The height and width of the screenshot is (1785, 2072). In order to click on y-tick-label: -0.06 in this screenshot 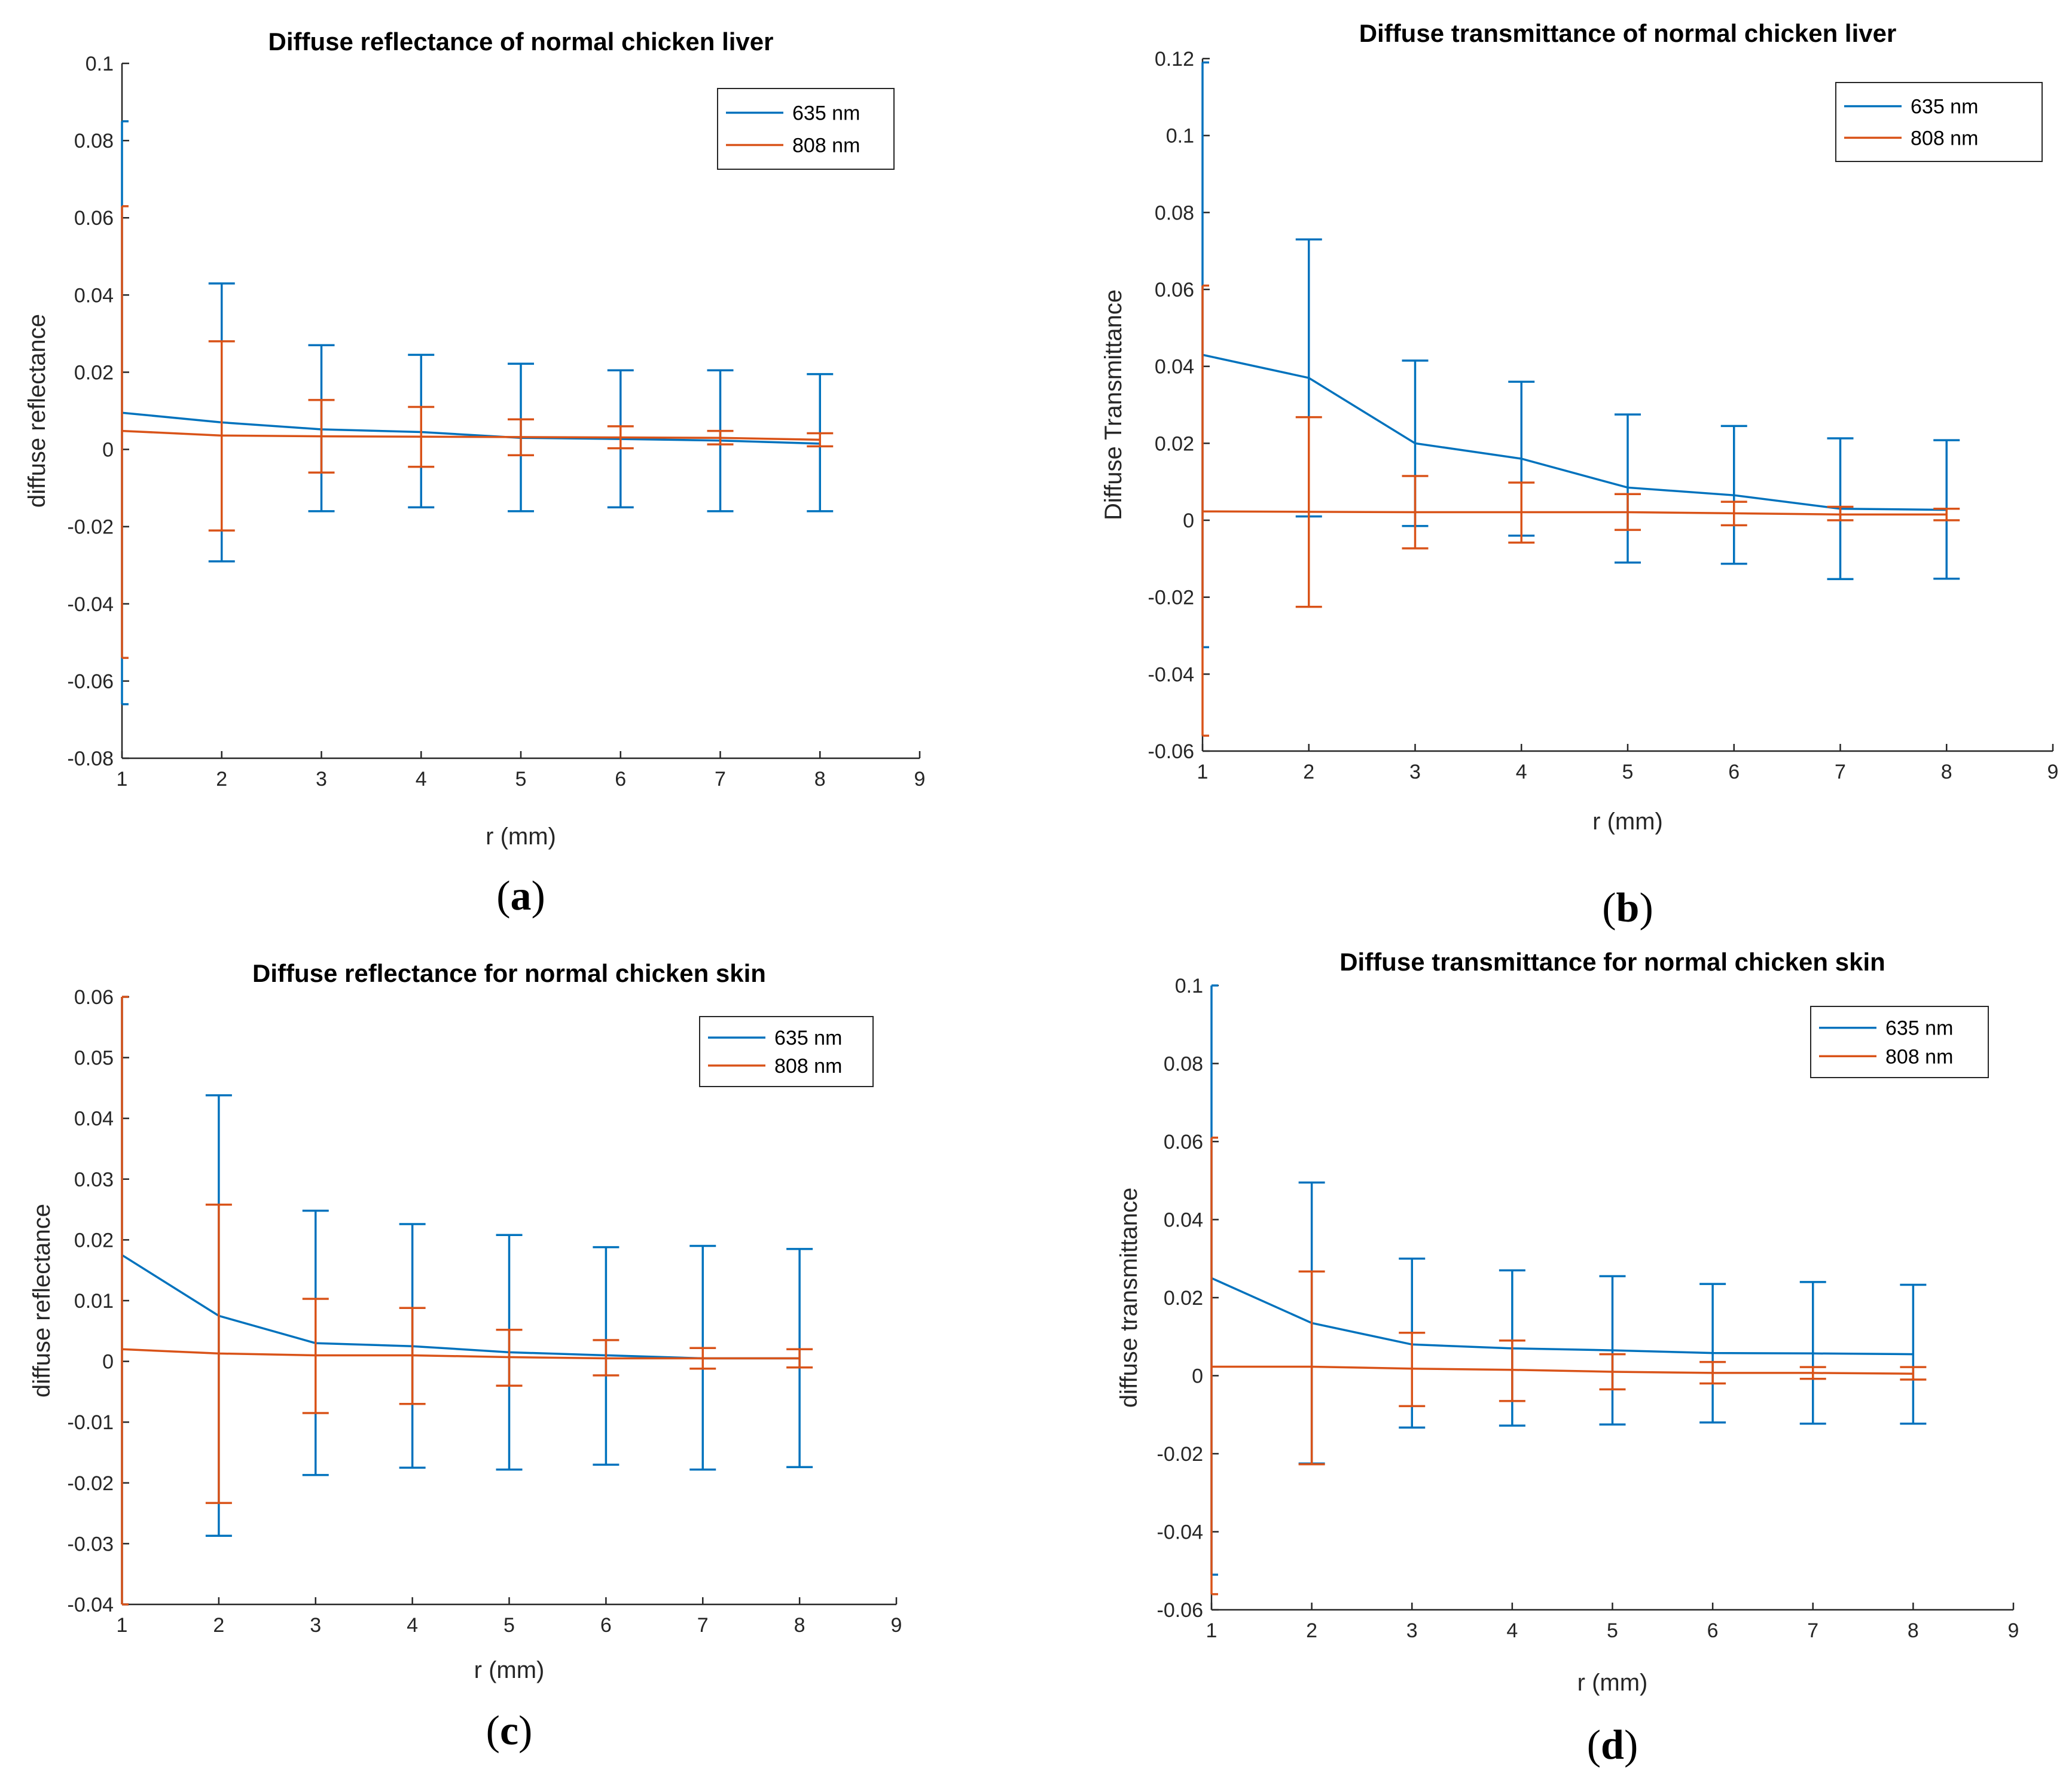, I will do `click(1171, 751)`.